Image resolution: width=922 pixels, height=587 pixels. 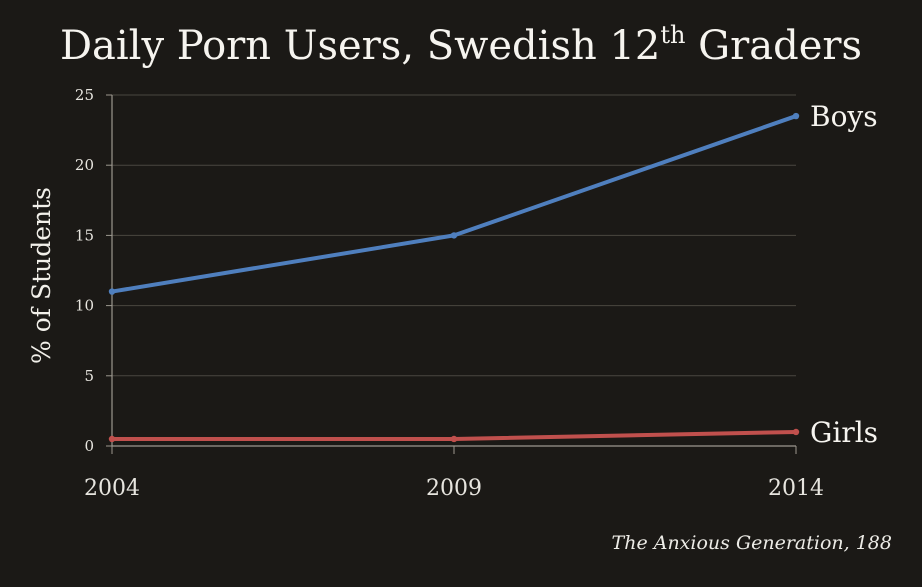 What do you see at coordinates (844, 274) in the screenshot?
I see `series-labels: Boys Girls` at bounding box center [844, 274].